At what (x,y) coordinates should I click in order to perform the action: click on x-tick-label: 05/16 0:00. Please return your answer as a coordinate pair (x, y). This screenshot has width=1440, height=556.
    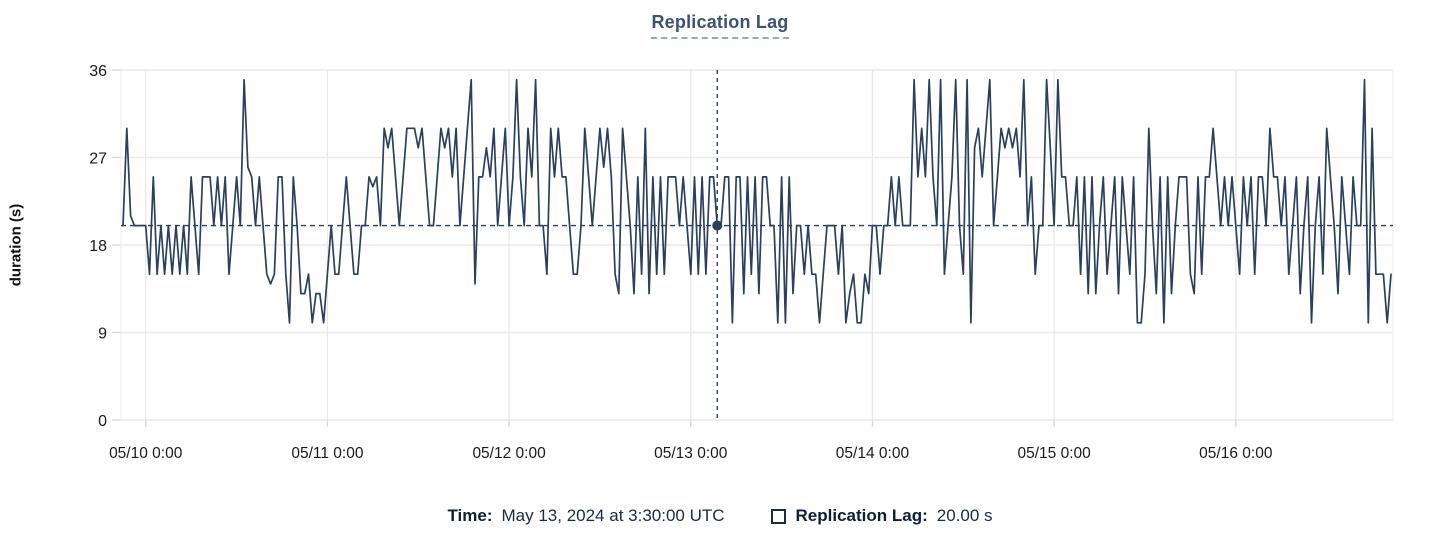
    Looking at the image, I should click on (1236, 453).